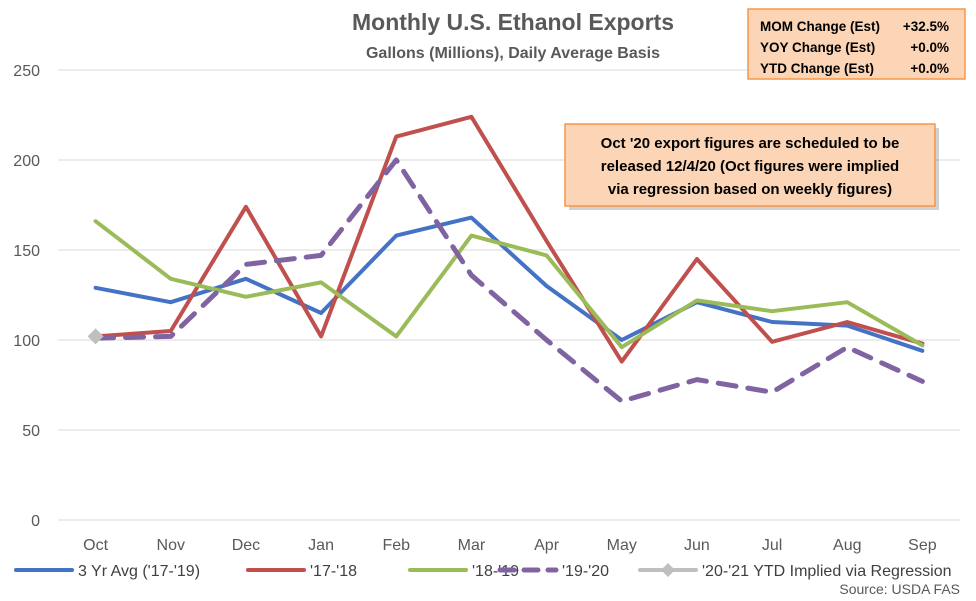 This screenshot has height=601, width=976. Describe the element at coordinates (585, 571) in the screenshot. I see `legend-label-3: '19-'20` at that location.